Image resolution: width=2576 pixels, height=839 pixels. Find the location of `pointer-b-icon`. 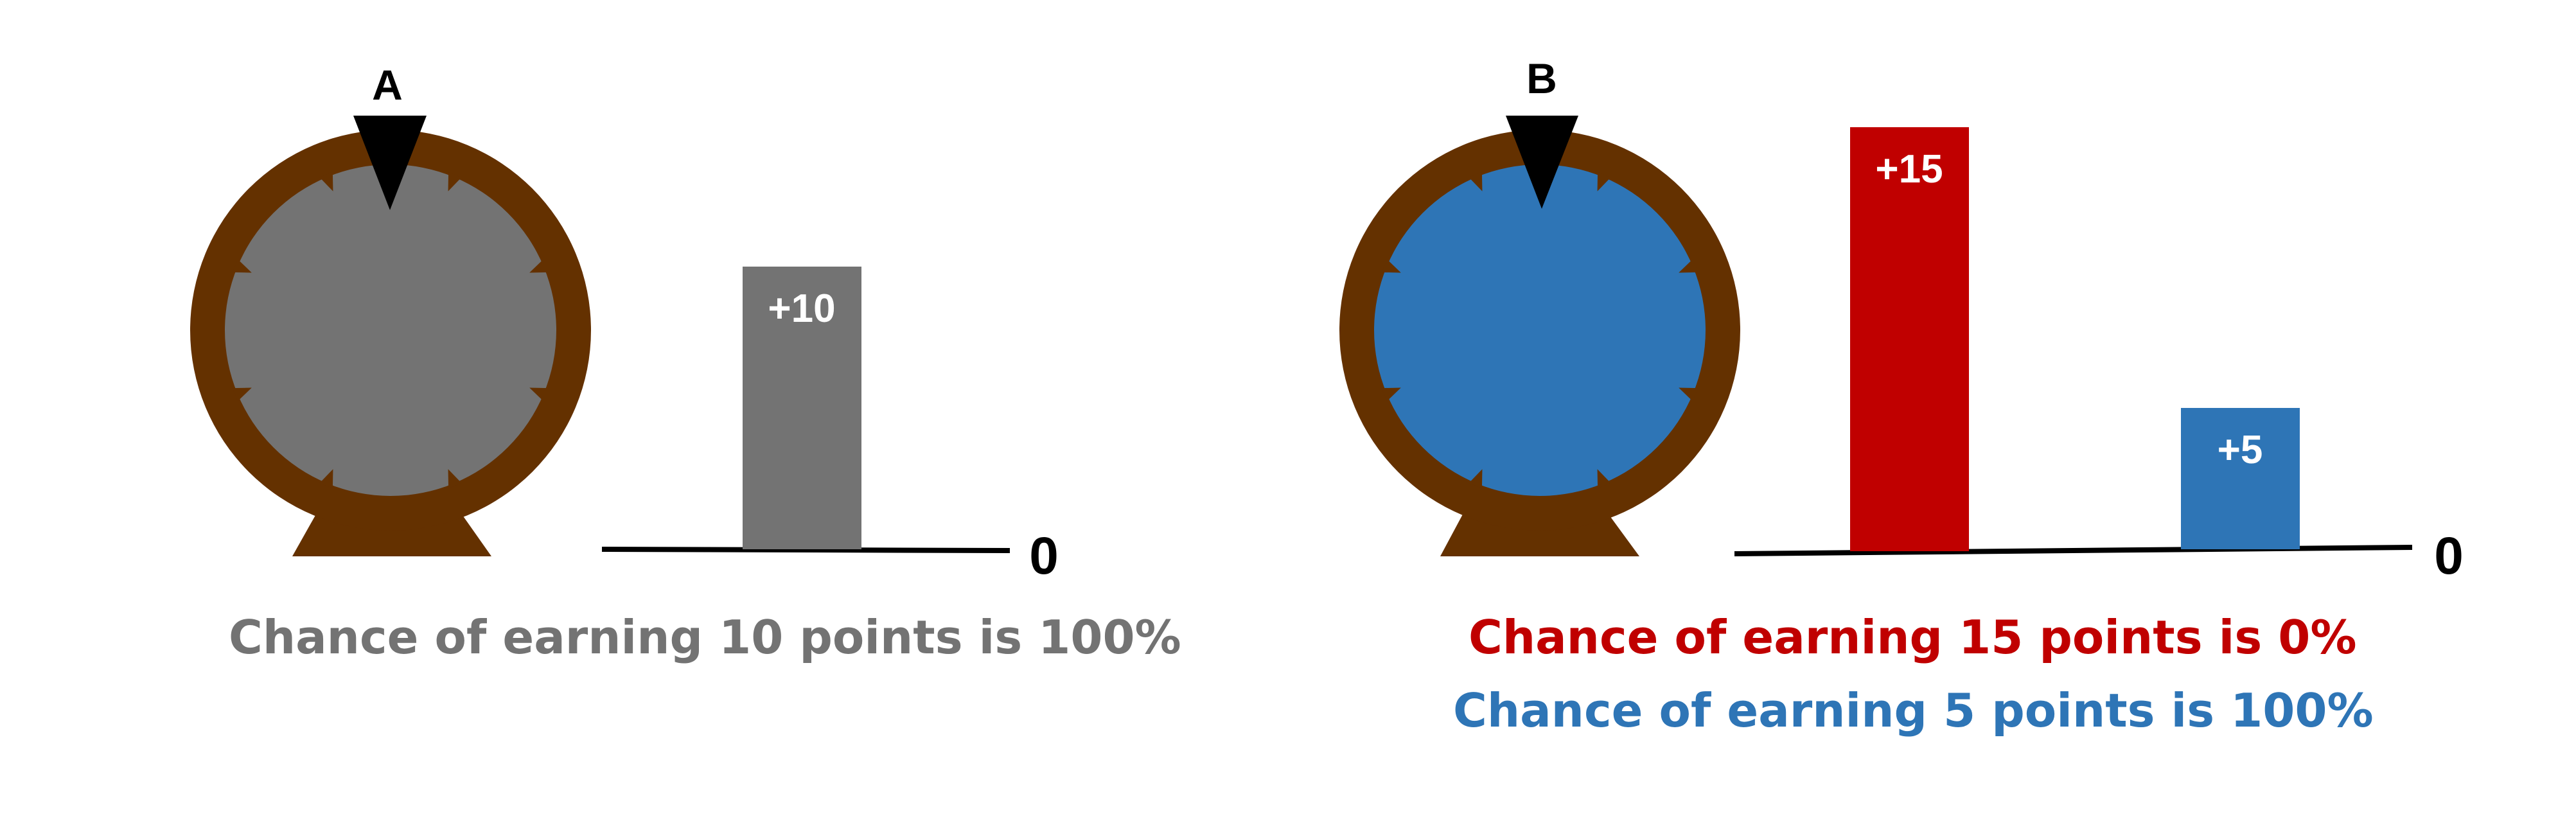

pointer-b-icon is located at coordinates (1542, 162).